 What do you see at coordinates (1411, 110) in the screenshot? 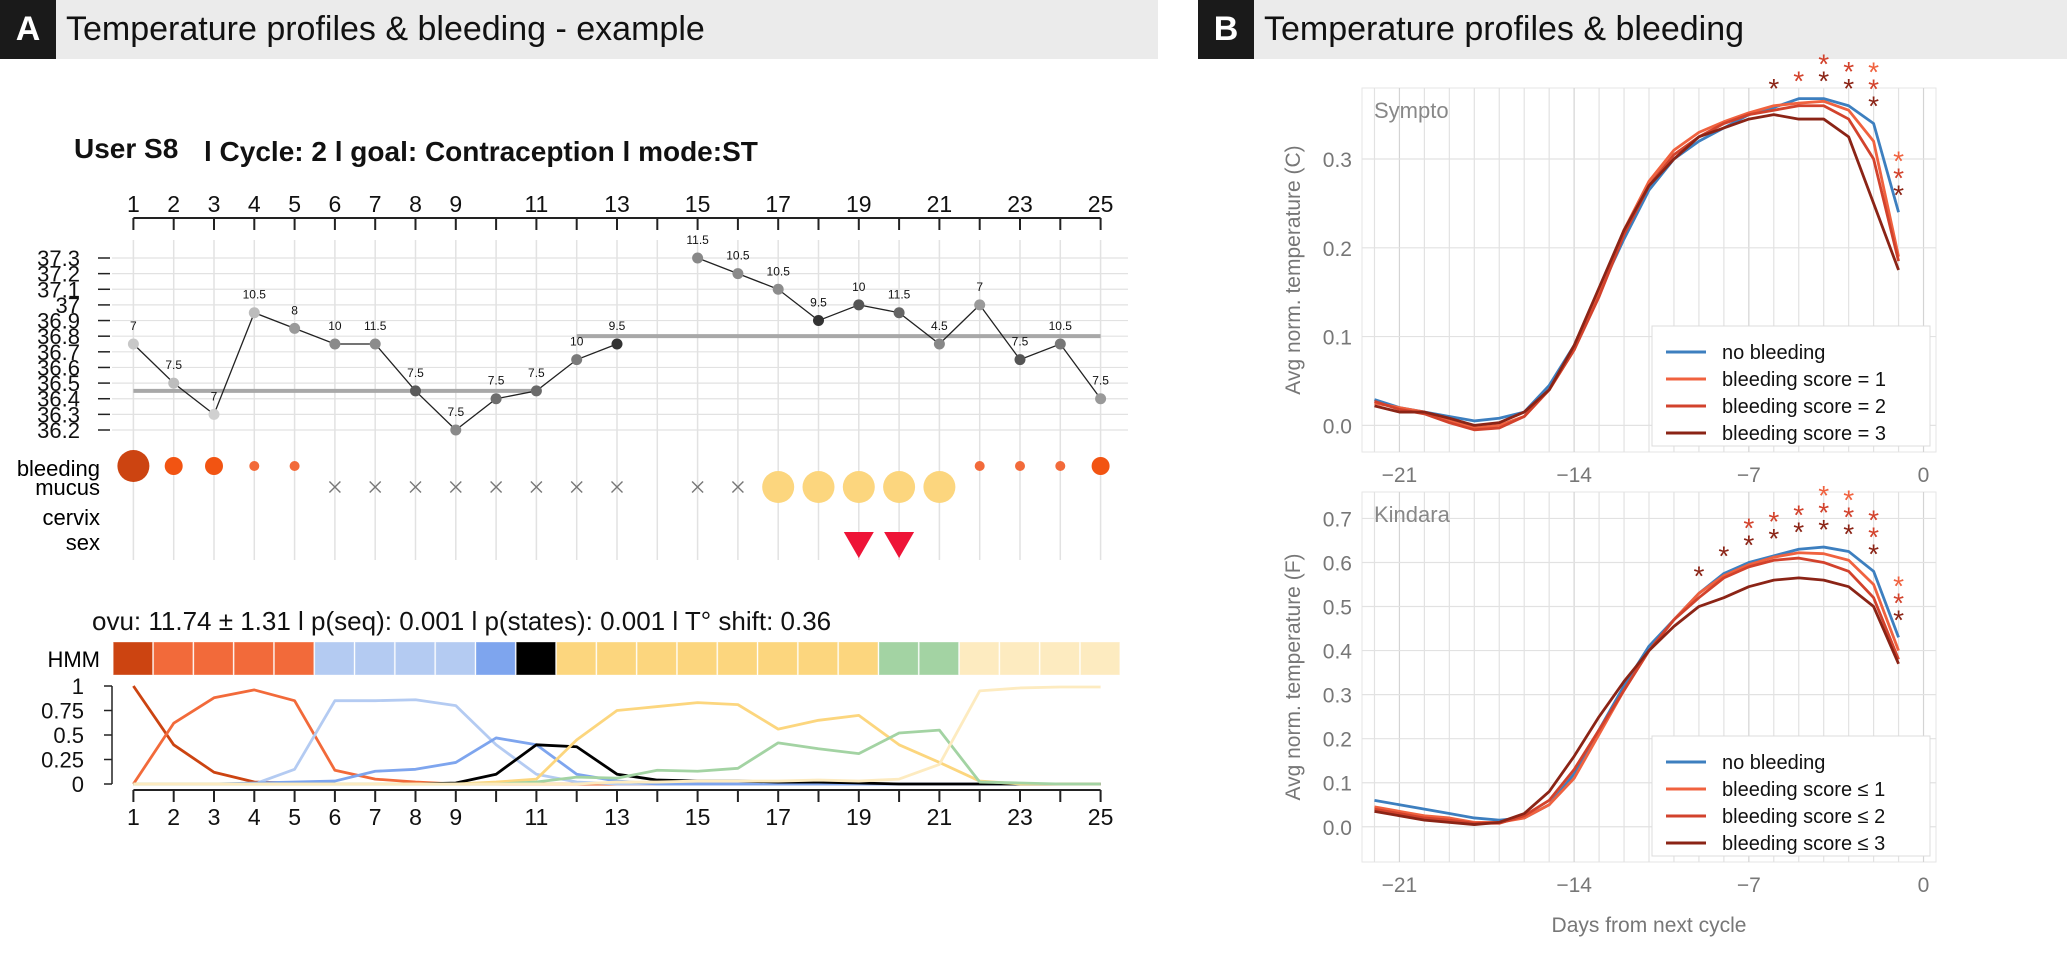
I see `chart-title: Sympto` at bounding box center [1411, 110].